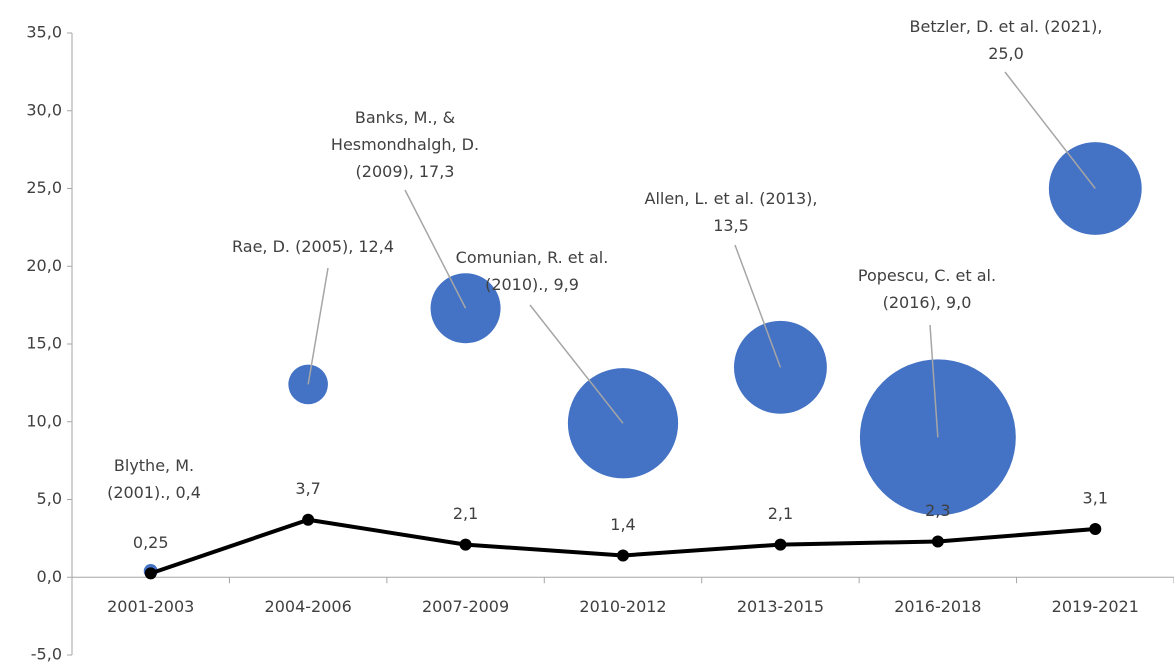 The image size is (1174, 664). What do you see at coordinates (44, 109) in the screenshot?
I see `y-tick-label: 30,0` at bounding box center [44, 109].